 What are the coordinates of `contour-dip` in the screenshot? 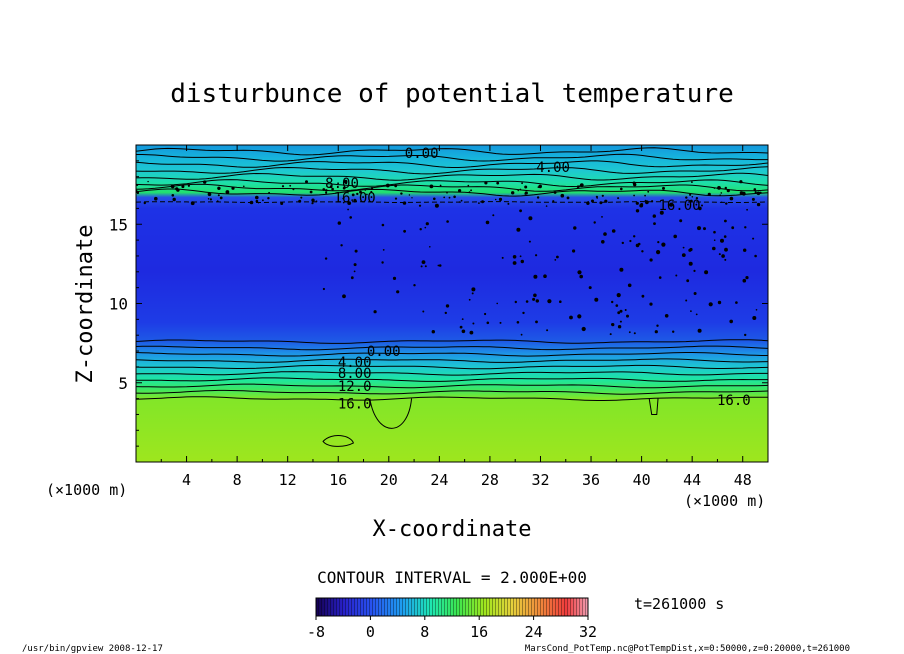 It's located at (391, 413).